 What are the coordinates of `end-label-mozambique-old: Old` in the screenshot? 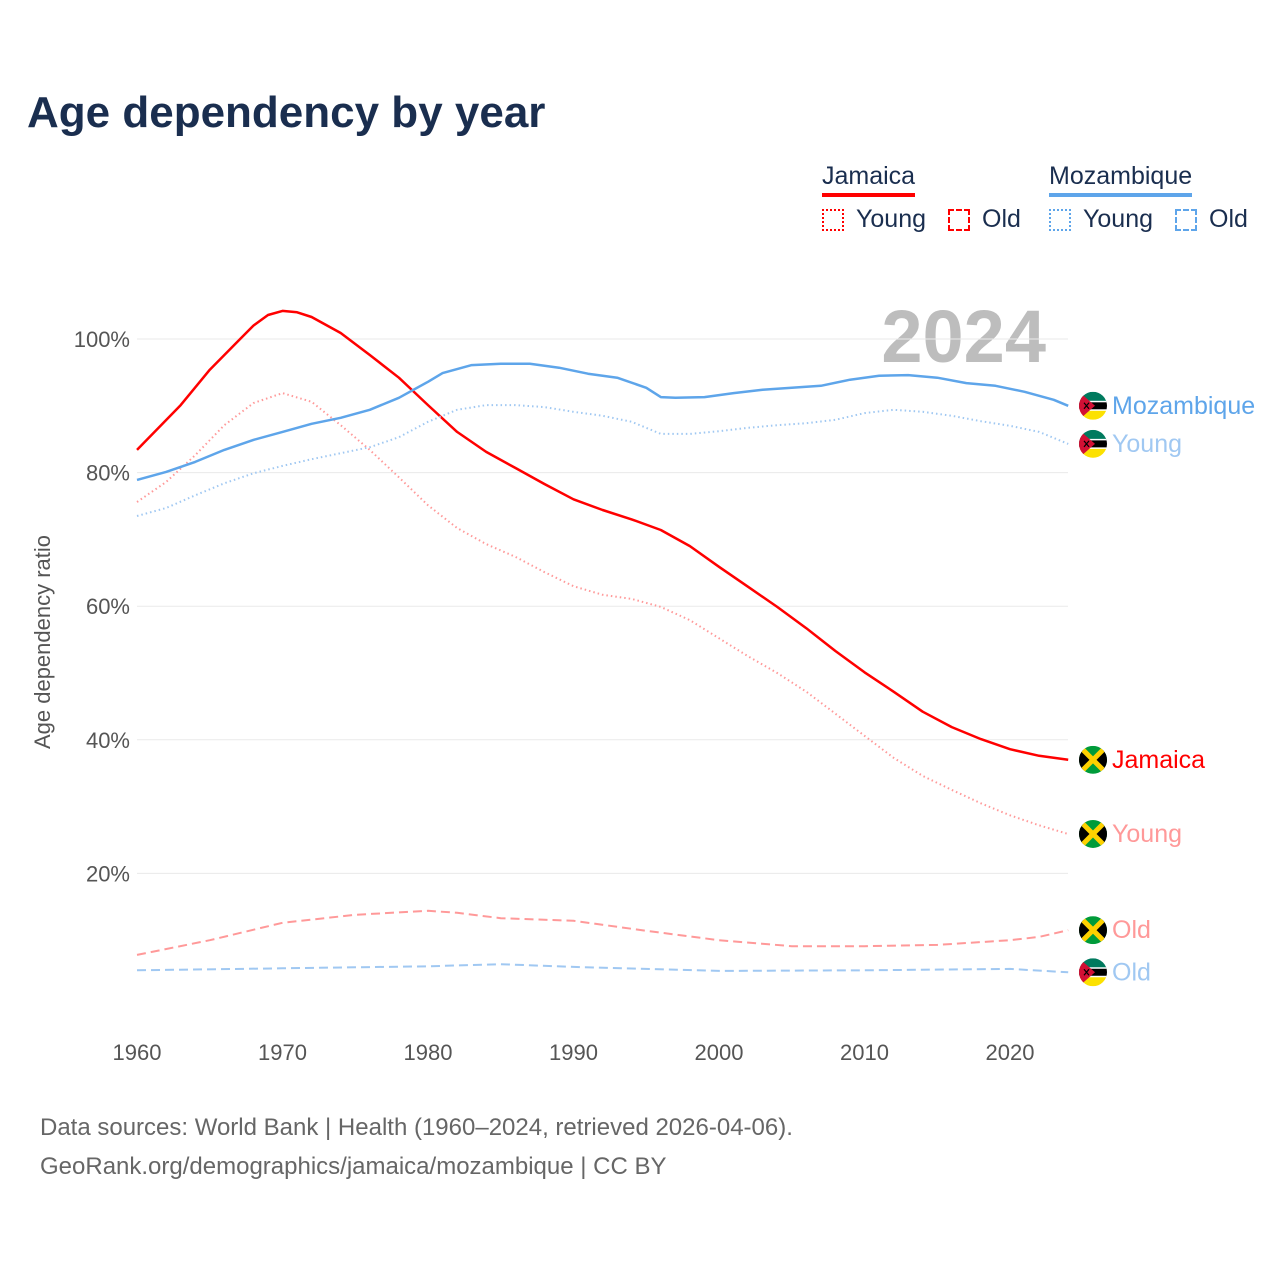 It's located at (1115, 972).